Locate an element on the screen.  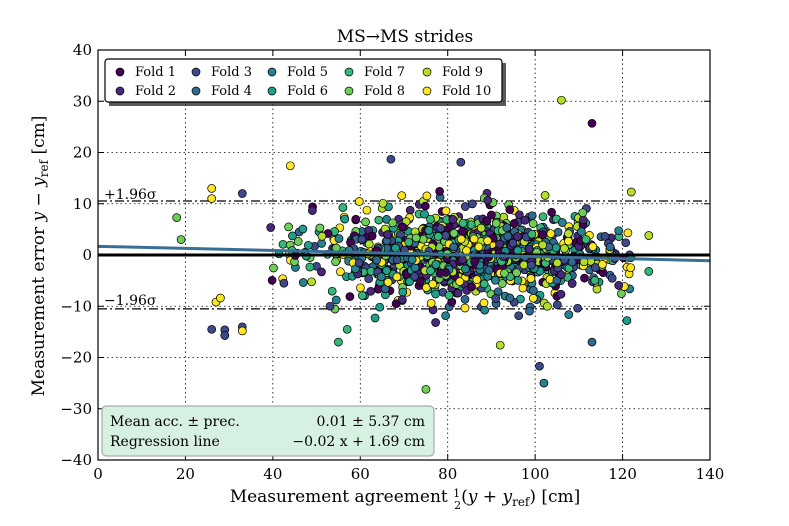
x-tick-label: 80 is located at coordinates (447, 474).